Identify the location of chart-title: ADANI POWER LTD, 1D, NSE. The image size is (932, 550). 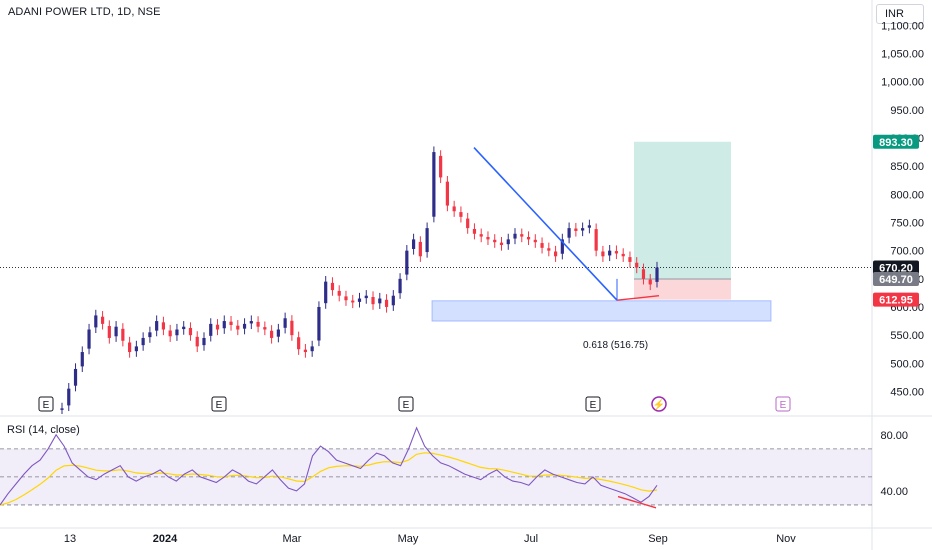
(84, 12).